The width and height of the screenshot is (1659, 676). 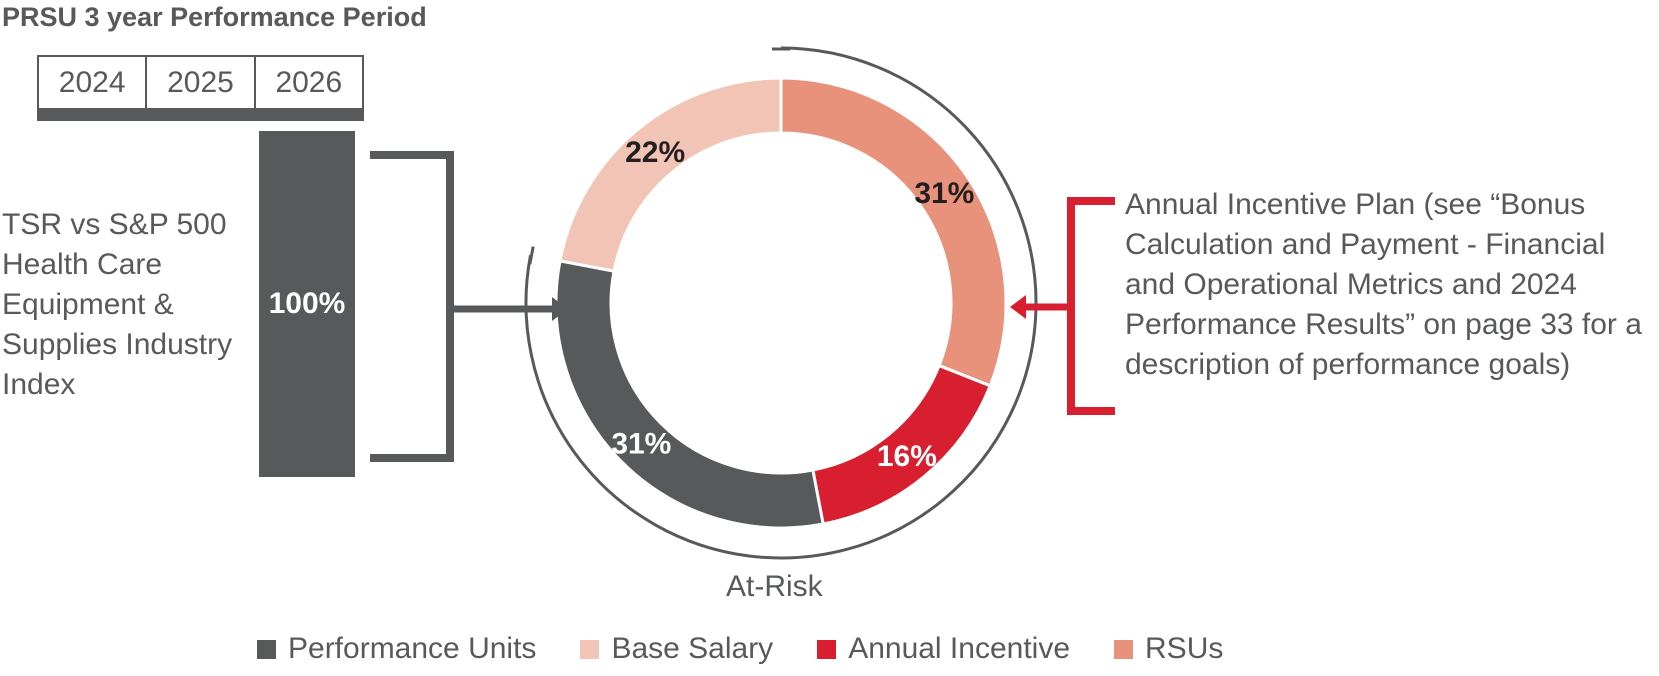 I want to click on legend-label: Annual Incentive, so click(x=959, y=648).